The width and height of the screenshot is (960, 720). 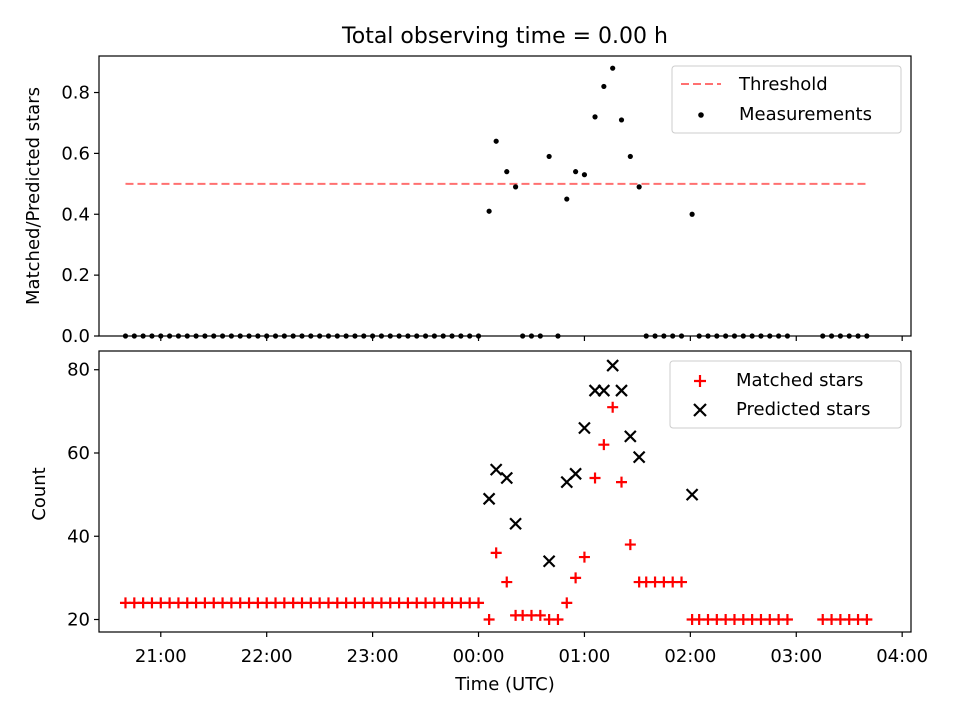 What do you see at coordinates (783, 84) in the screenshot?
I see `threshold-legend-label: Threshold` at bounding box center [783, 84].